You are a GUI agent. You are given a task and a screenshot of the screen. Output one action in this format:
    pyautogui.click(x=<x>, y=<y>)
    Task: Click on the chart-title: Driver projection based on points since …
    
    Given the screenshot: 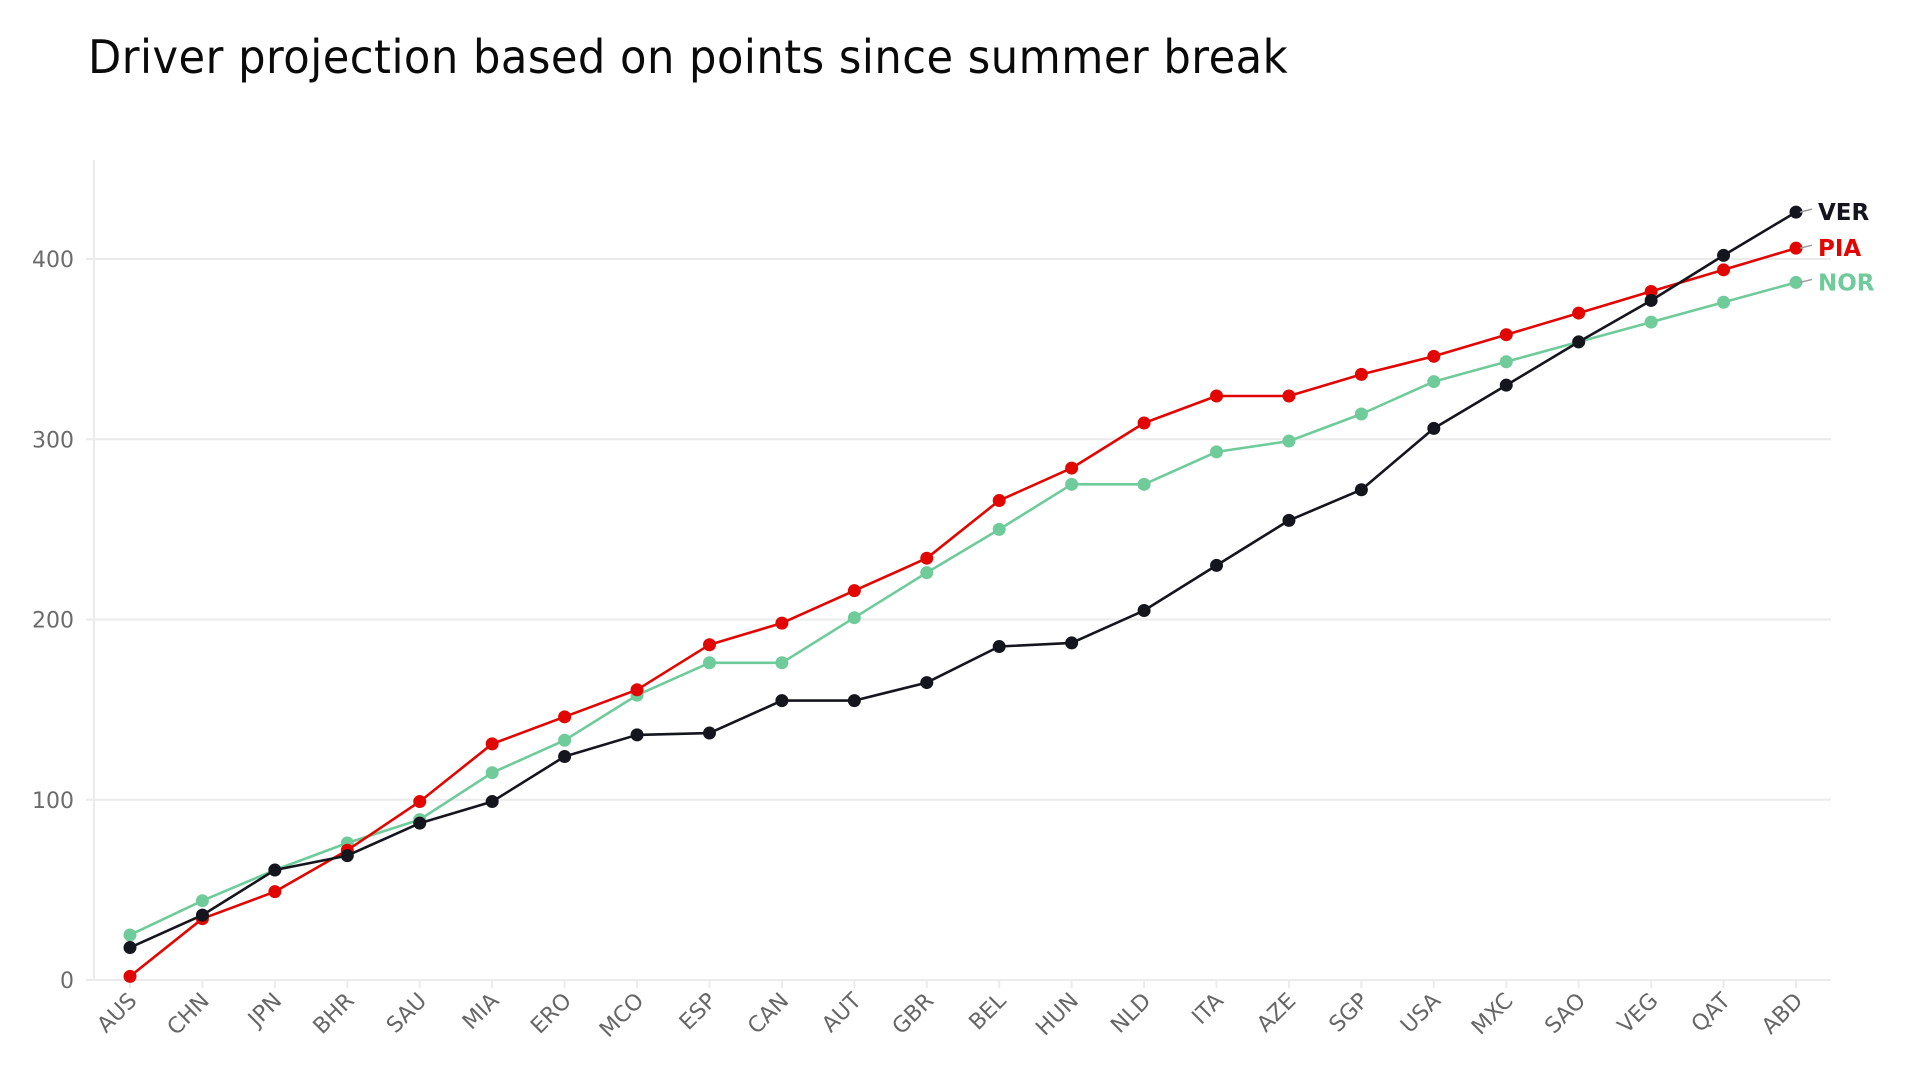 What is the action you would take?
    pyautogui.click(x=688, y=57)
    